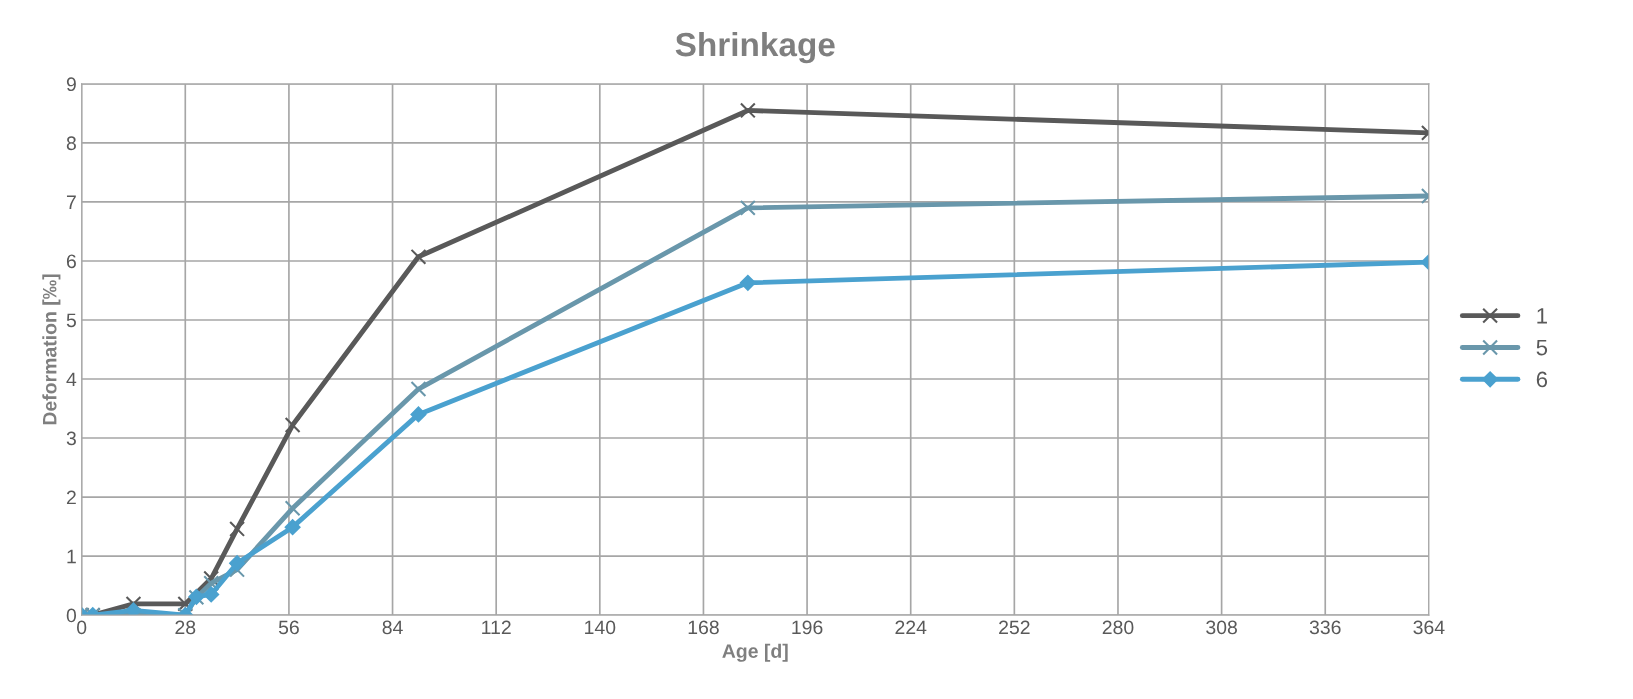 The image size is (1633, 699). Describe the element at coordinates (600, 627) in the screenshot. I see `x-tick-label: 140` at that location.